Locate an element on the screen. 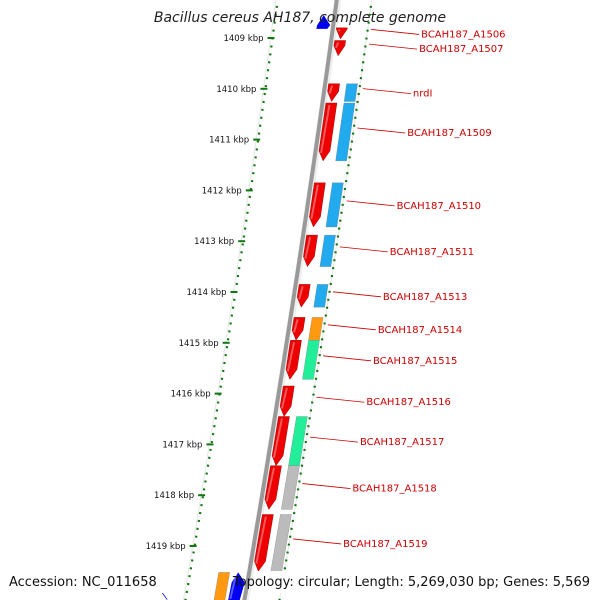  gene-label: BCAH187_A1507 is located at coordinates (461, 49).